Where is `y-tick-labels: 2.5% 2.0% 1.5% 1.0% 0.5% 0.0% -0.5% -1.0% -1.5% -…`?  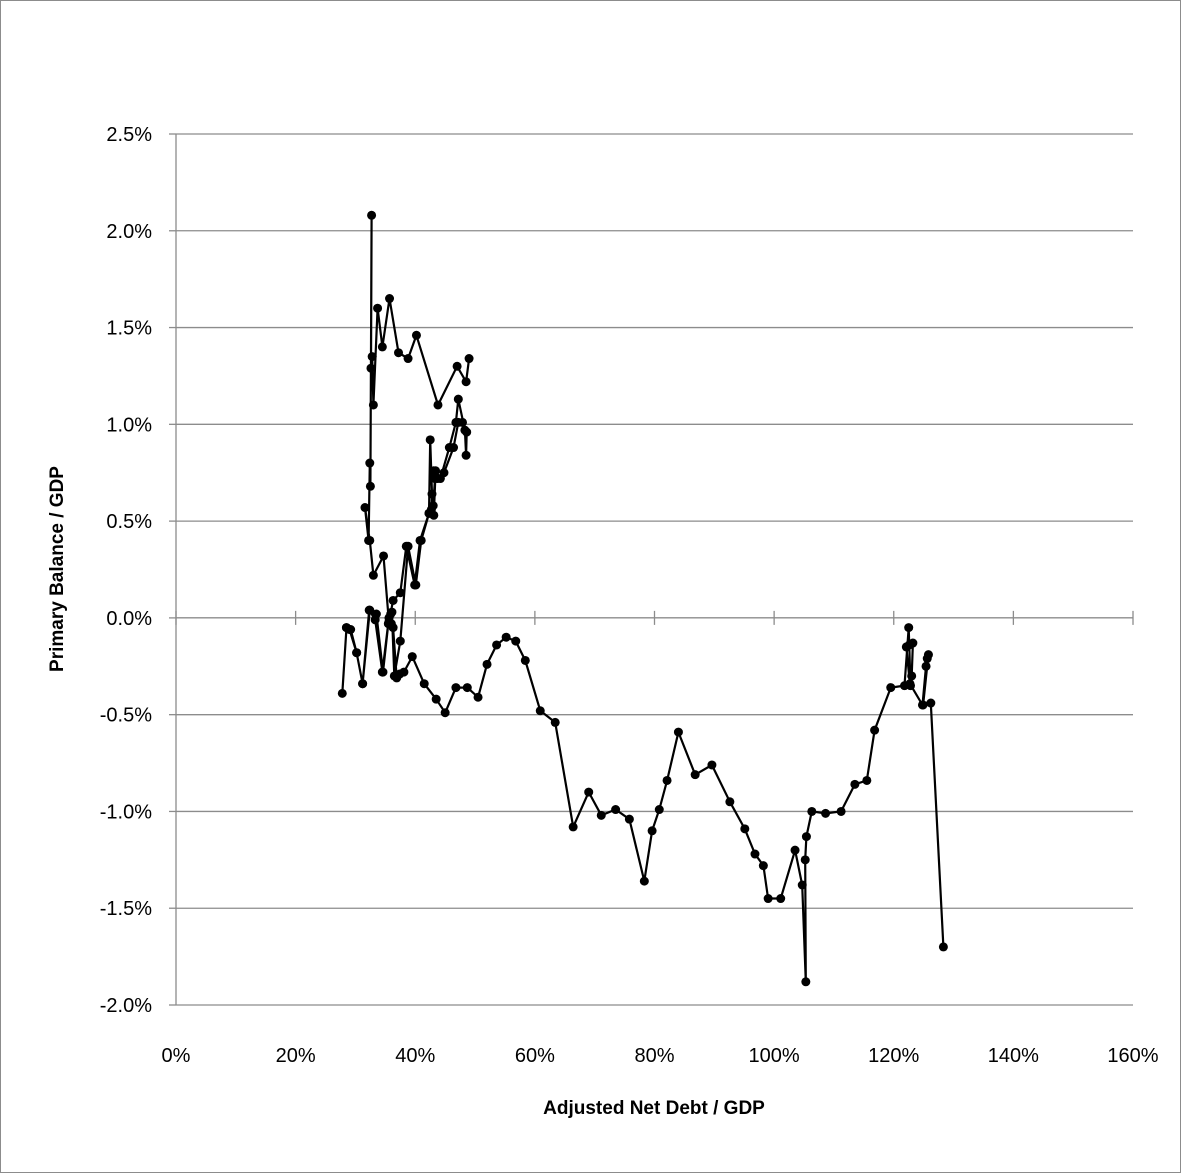 y-tick-labels: 2.5% 2.0% 1.5% 1.0% 0.5% 0.0% -0.5% -1.0% -1.5% -… is located at coordinates (126, 570).